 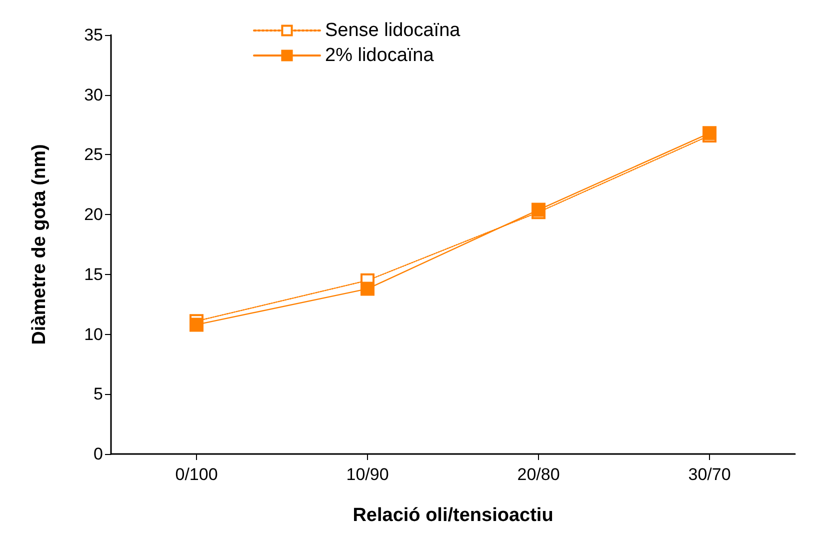 I want to click on y-tick-label: 0, so click(x=98, y=454).